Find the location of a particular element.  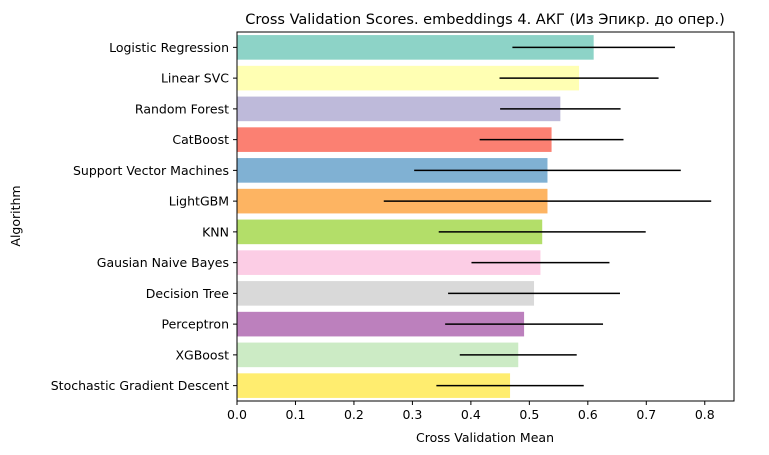

x-tick-label-8: 0.8 is located at coordinates (705, 414).